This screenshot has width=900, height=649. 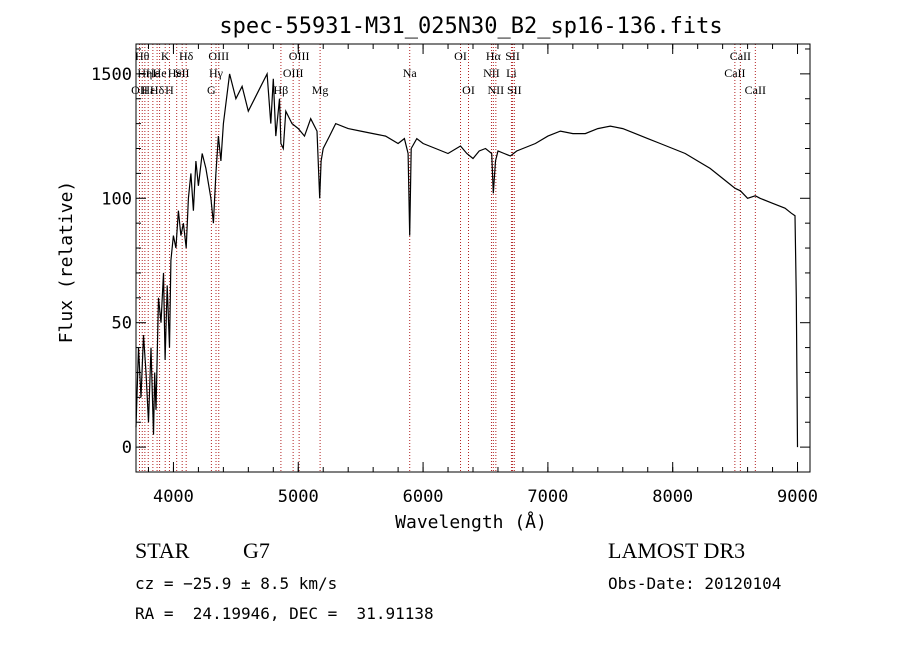 What do you see at coordinates (160, 73) in the screenshot?
I see `line-marker-label: He` at bounding box center [160, 73].